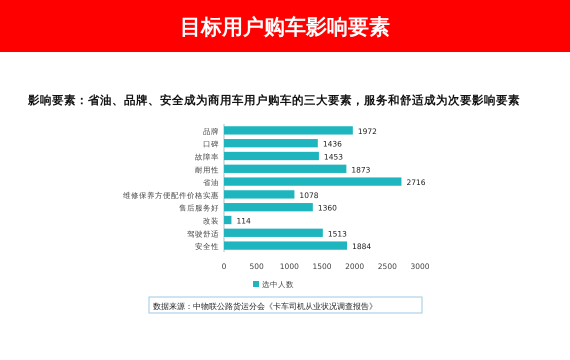  What do you see at coordinates (285, 27) in the screenshot?
I see `title: 目标用户购车影响要素` at bounding box center [285, 27].